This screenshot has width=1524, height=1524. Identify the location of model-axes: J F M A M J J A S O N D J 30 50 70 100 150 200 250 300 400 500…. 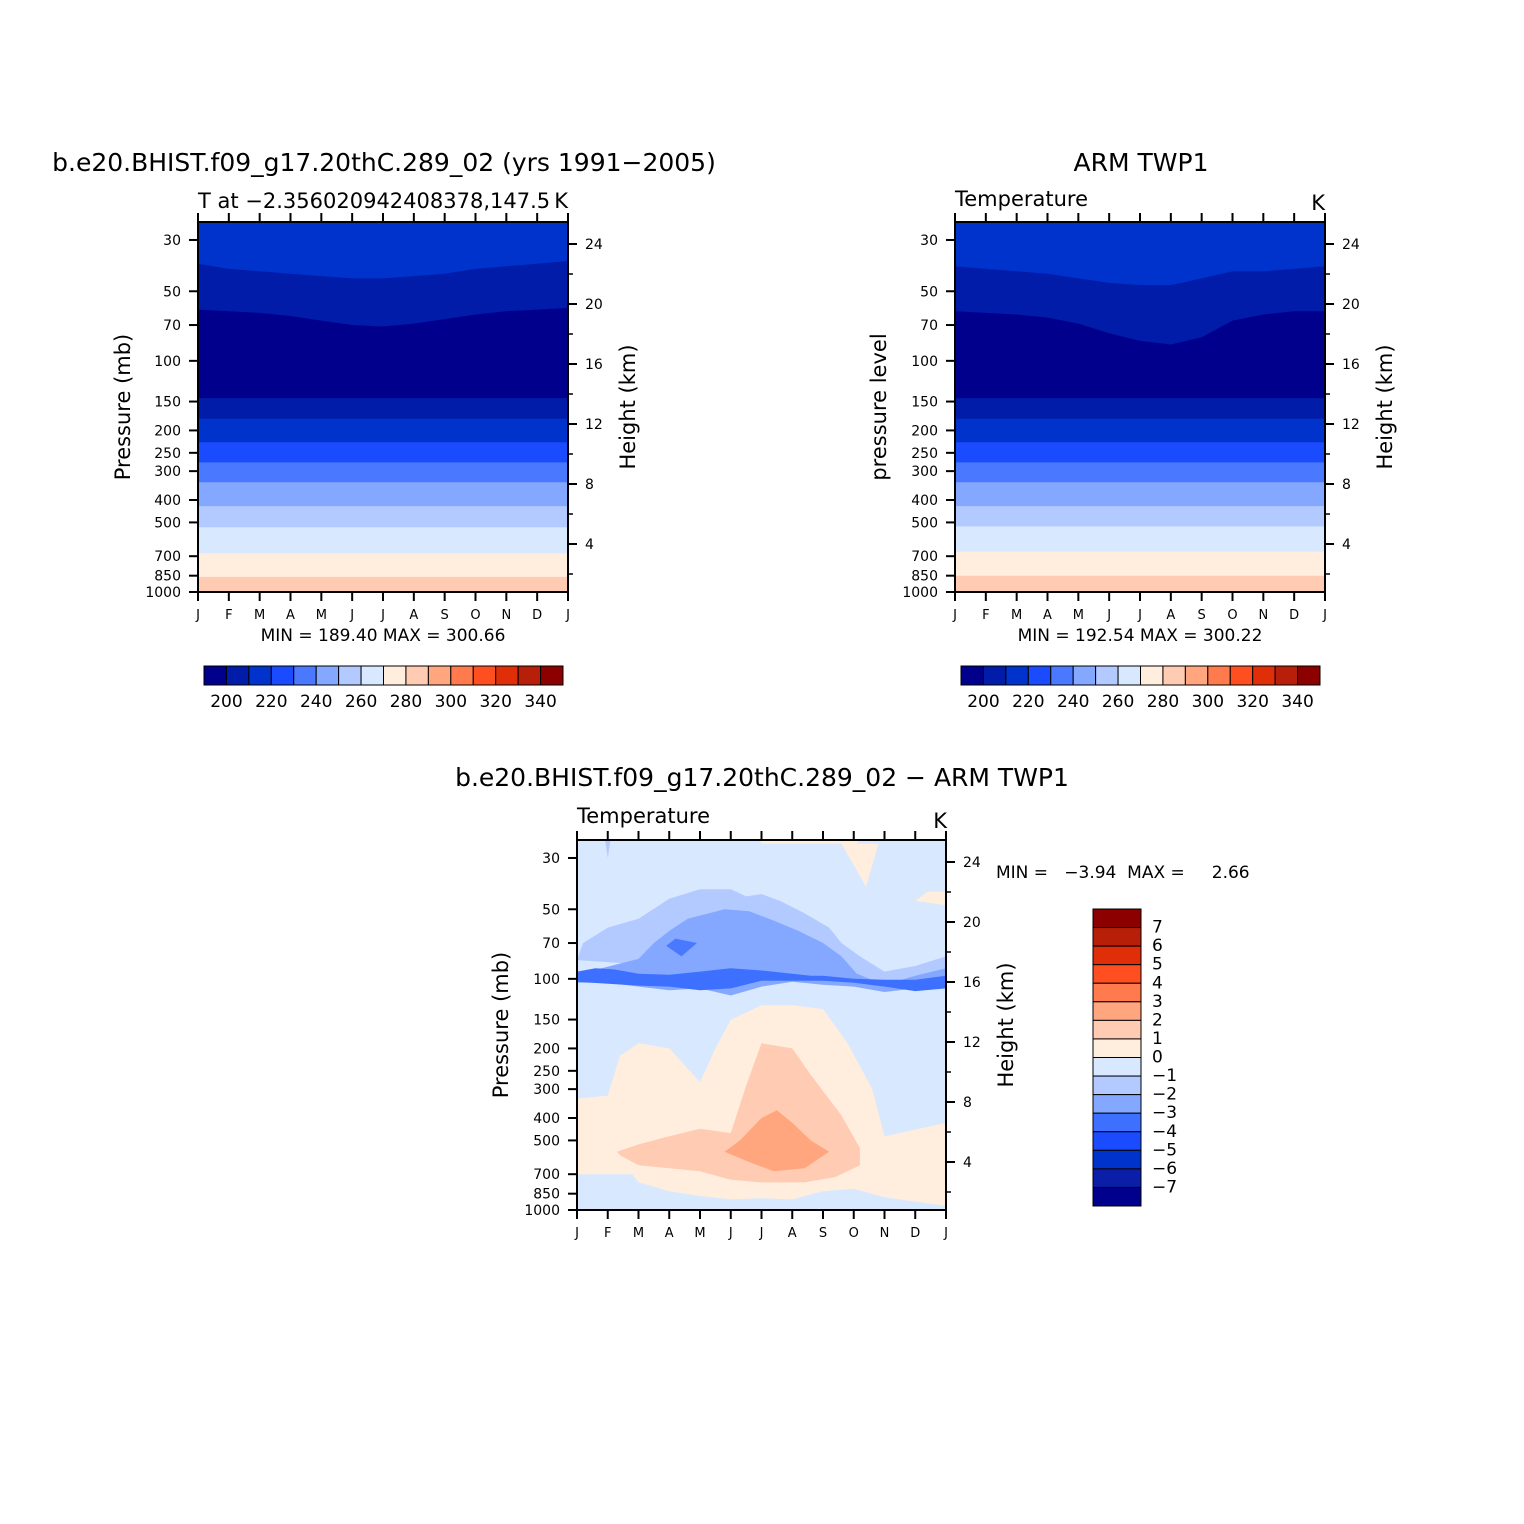
(374, 418).